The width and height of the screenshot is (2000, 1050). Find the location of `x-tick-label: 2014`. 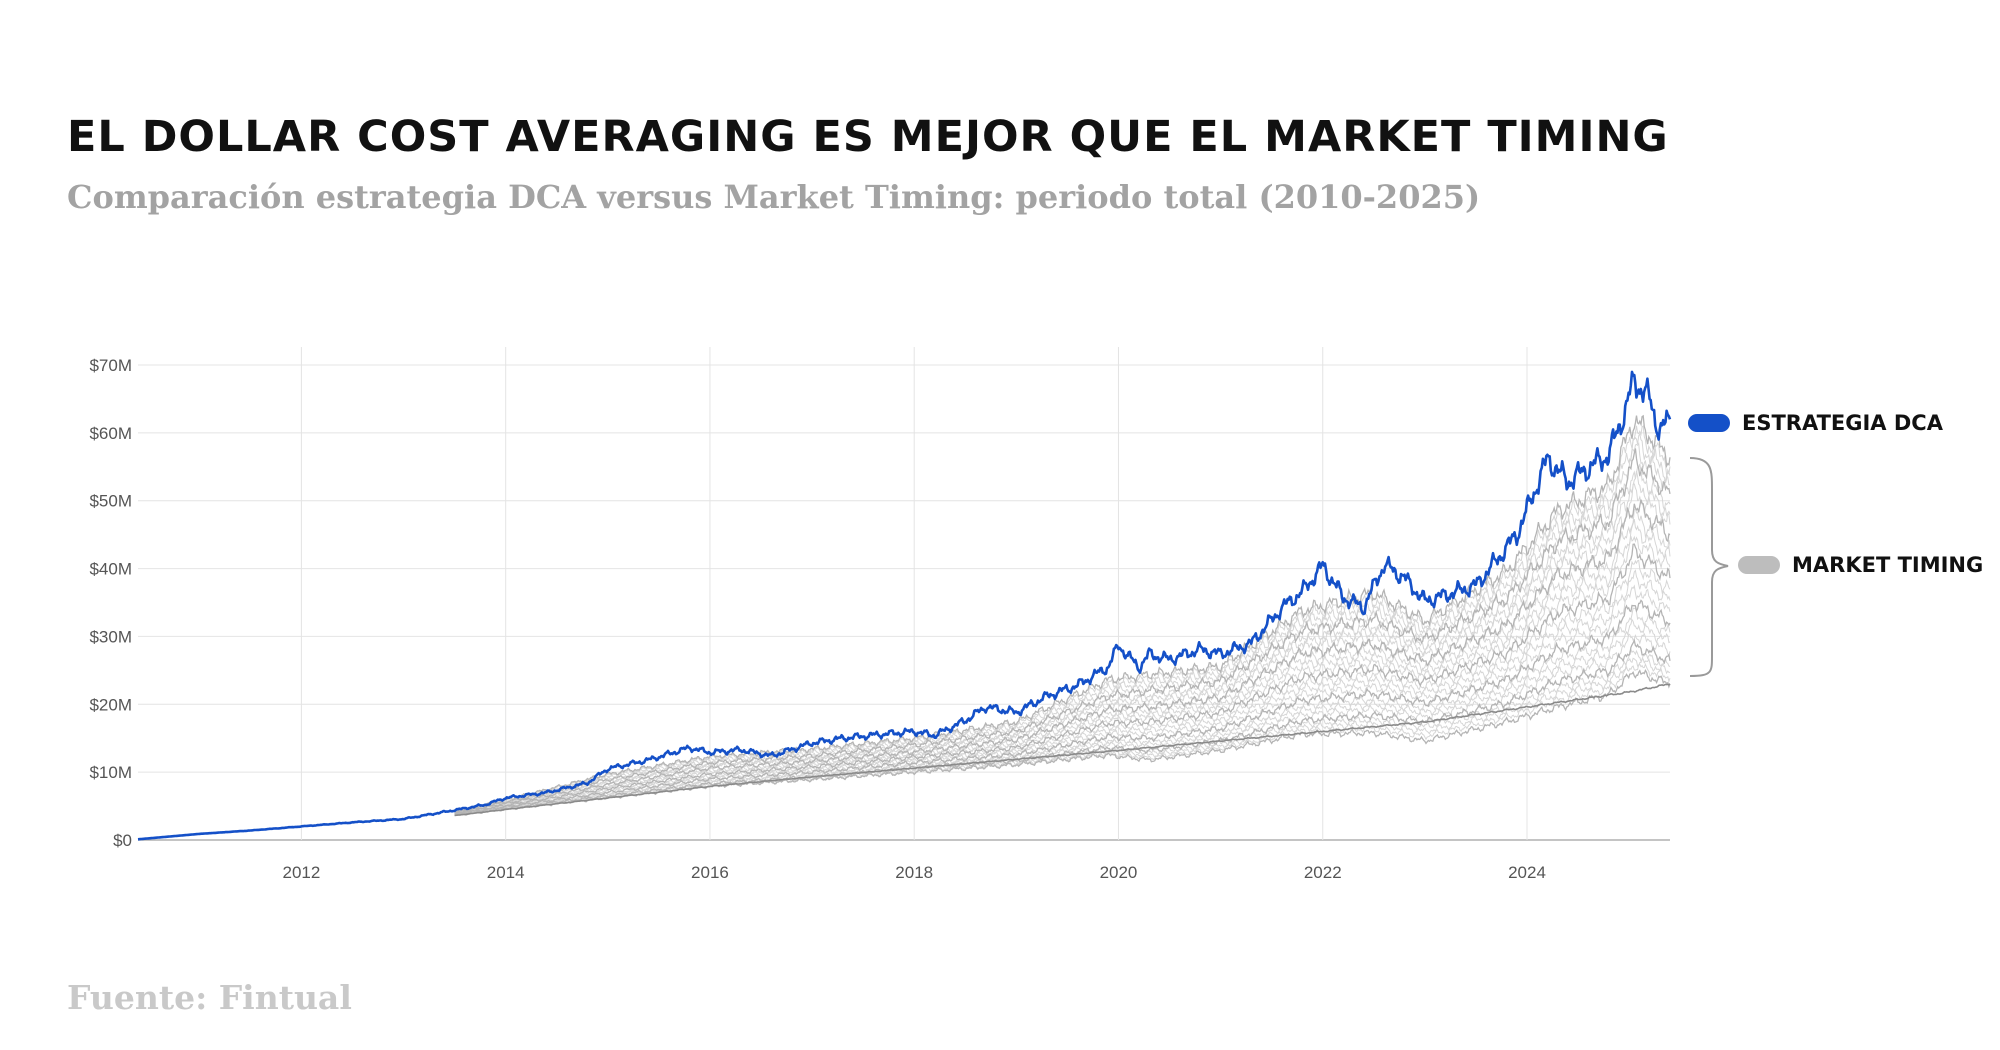

x-tick-label: 2014 is located at coordinates (506, 872).